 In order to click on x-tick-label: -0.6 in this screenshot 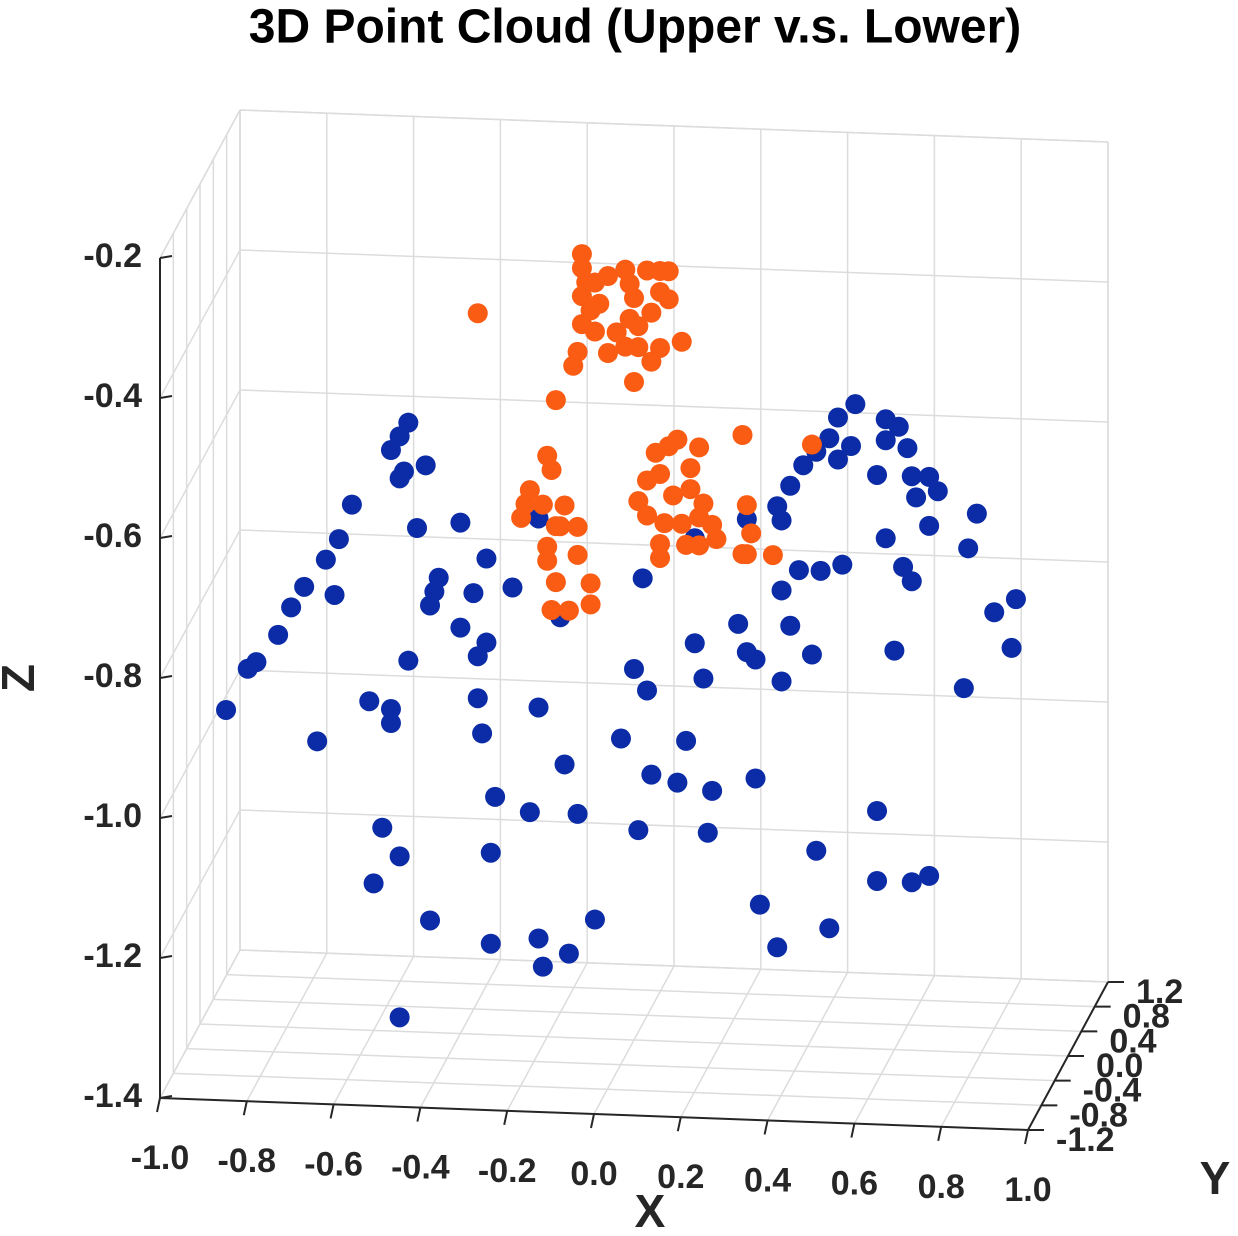, I will do `click(333, 1164)`.